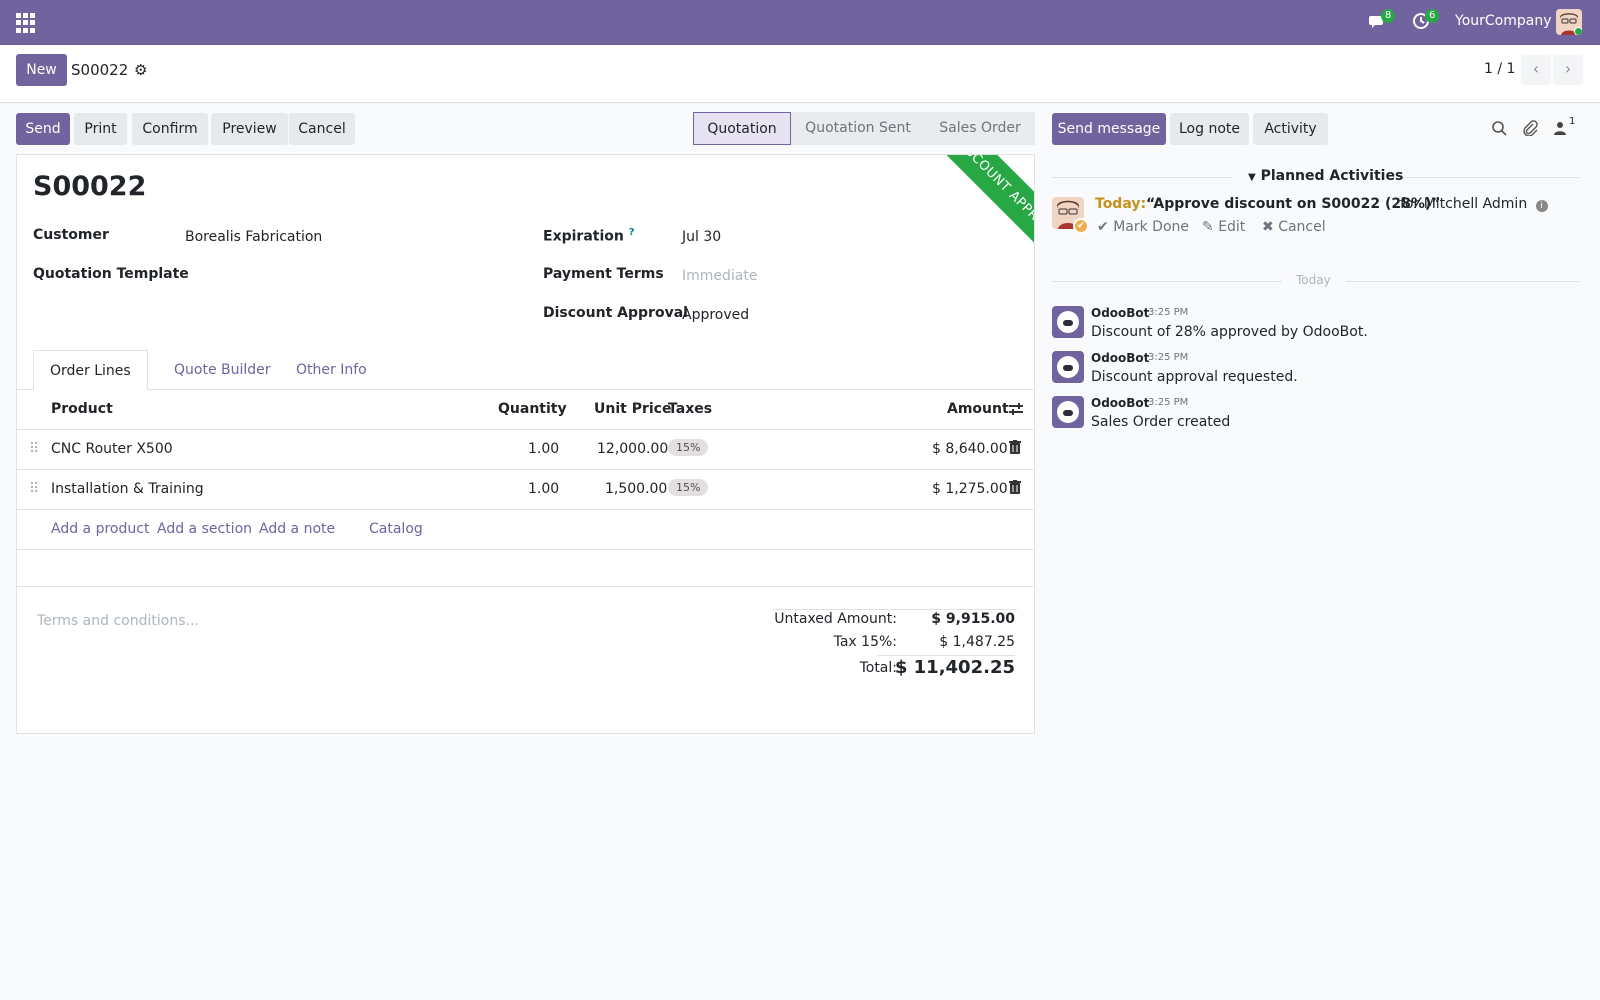  Describe the element at coordinates (702, 237) in the screenshot. I see `expiration-field: Jul 30` at that location.